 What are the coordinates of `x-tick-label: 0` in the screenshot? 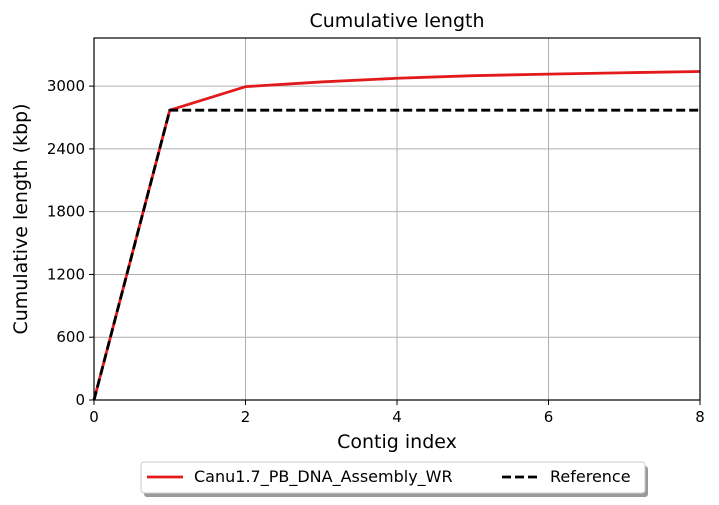 It's located at (94, 417).